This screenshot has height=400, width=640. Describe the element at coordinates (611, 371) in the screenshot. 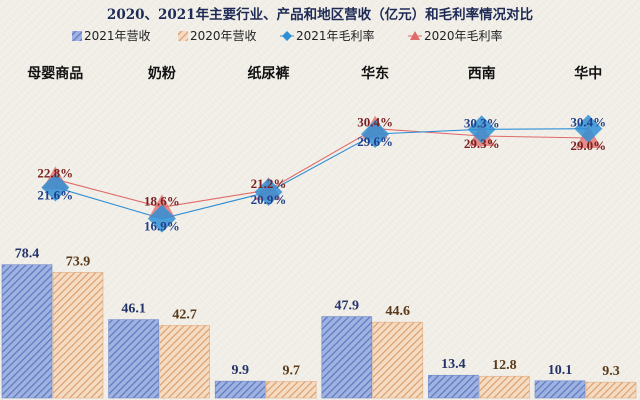

I see `bar-value-label: 9.3` at that location.